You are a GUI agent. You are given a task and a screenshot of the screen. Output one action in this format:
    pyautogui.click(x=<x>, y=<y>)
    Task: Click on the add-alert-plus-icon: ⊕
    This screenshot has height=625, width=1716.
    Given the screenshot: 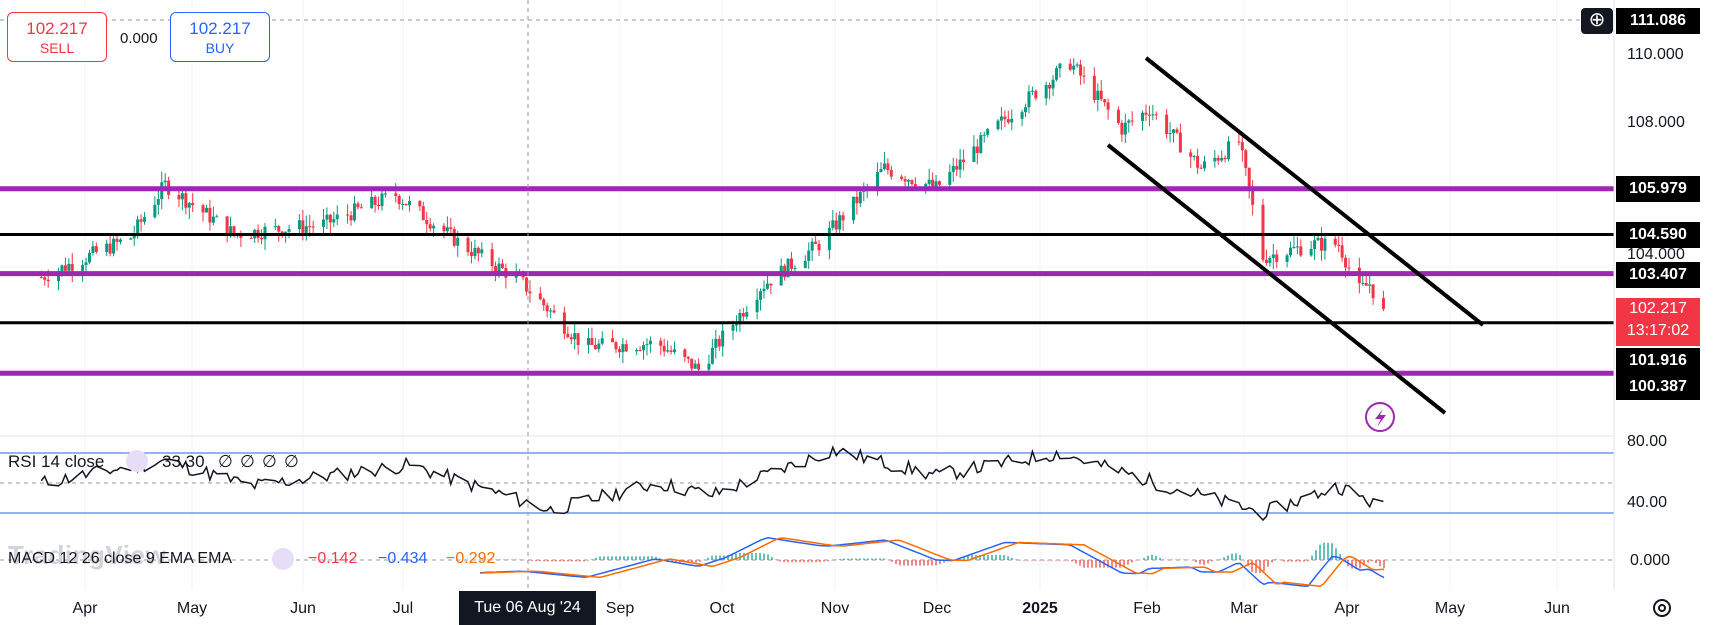 What is the action you would take?
    pyautogui.click(x=1597, y=21)
    